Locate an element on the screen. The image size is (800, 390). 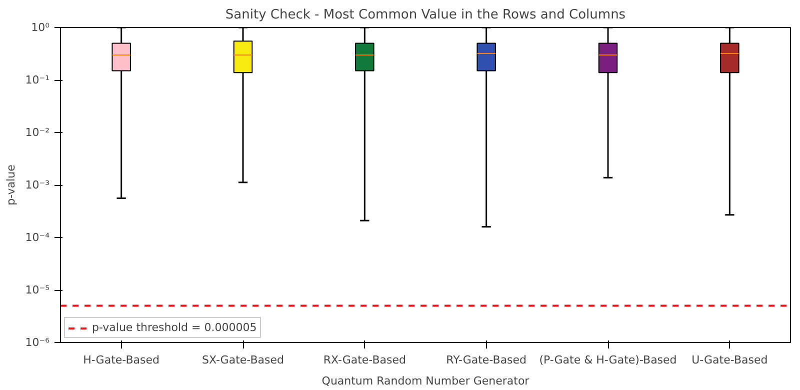
y-tick-label: 10⁻³ is located at coordinates (37, 185).